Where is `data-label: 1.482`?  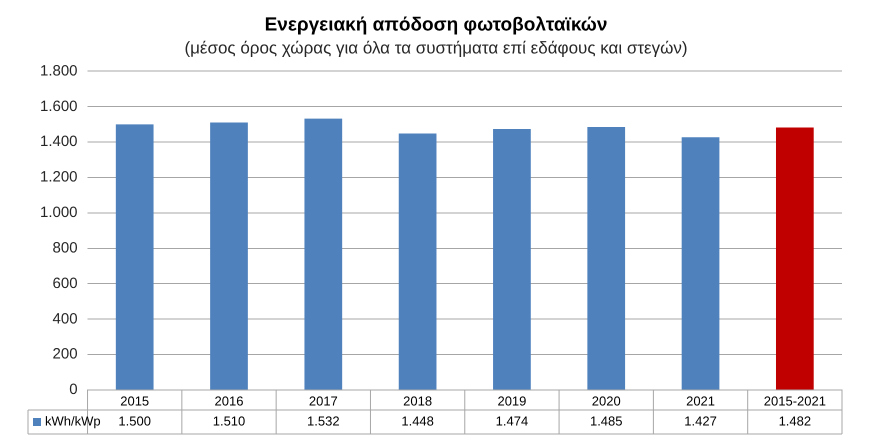 data-label: 1.482 is located at coordinates (795, 421).